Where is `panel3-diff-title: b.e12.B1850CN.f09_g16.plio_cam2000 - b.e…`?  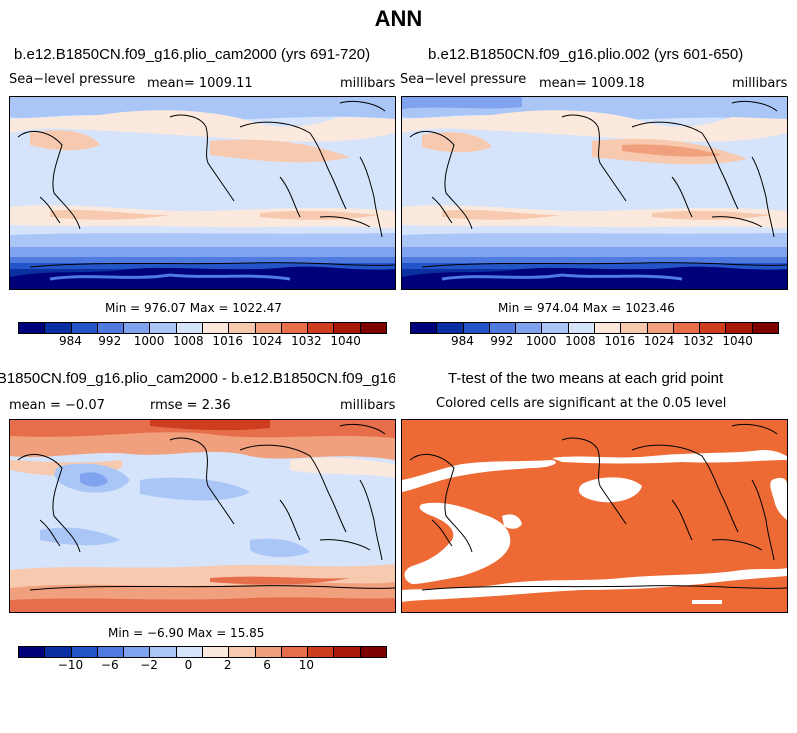
panel3-diff-title: b.e12.B1850CN.f09_g16.plio_cam2000 - b.e… is located at coordinates (197, 378).